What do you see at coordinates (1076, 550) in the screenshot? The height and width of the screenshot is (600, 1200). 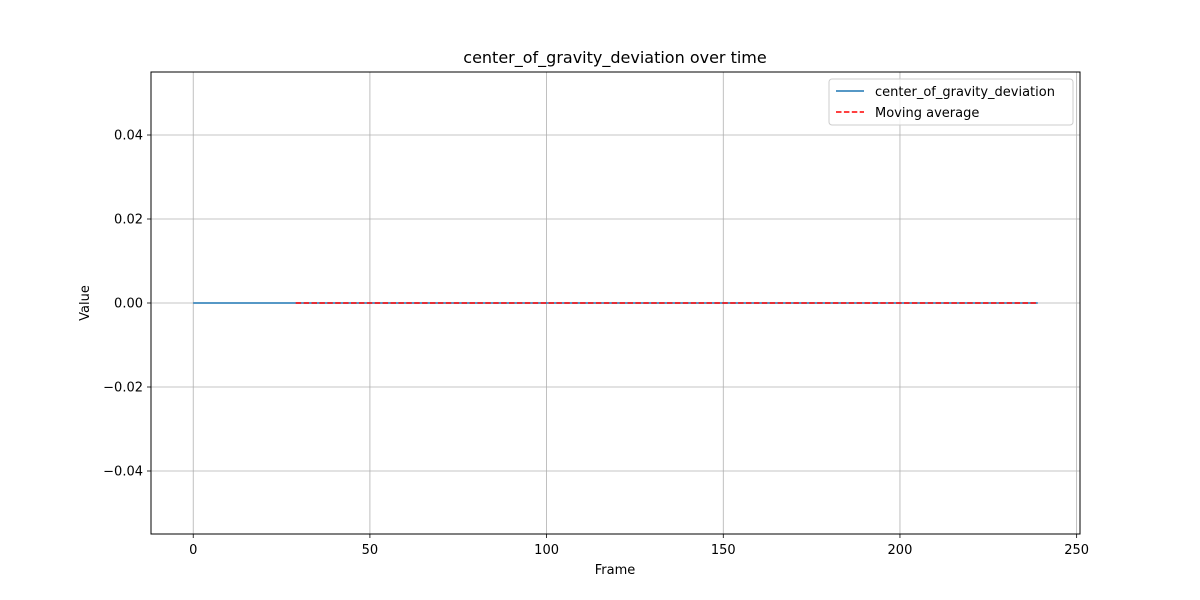 I see `x-tick-label: 250` at bounding box center [1076, 550].